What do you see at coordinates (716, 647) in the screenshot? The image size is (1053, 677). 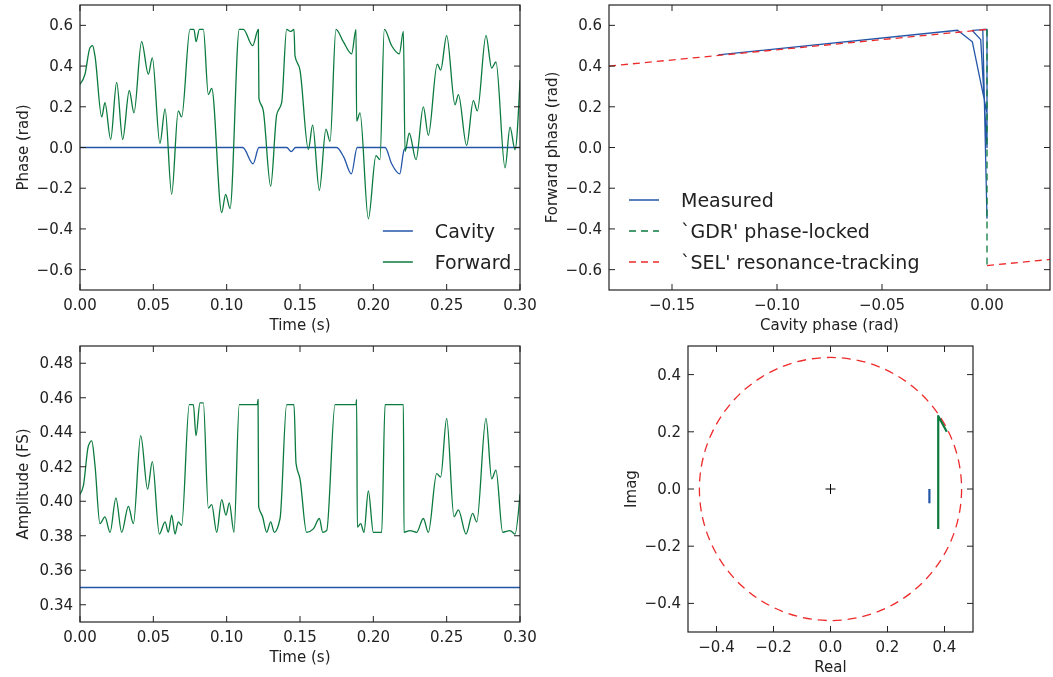 I see `x-tick-label: −0.4` at bounding box center [716, 647].